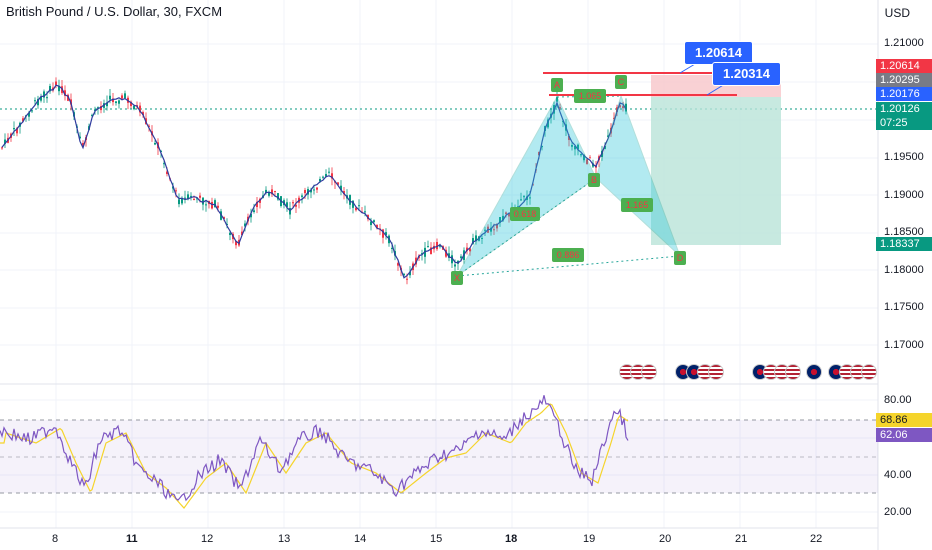 The height and width of the screenshot is (550, 932). Describe the element at coordinates (904, 109) in the screenshot. I see `price-tag-current: 1.20126` at that location.